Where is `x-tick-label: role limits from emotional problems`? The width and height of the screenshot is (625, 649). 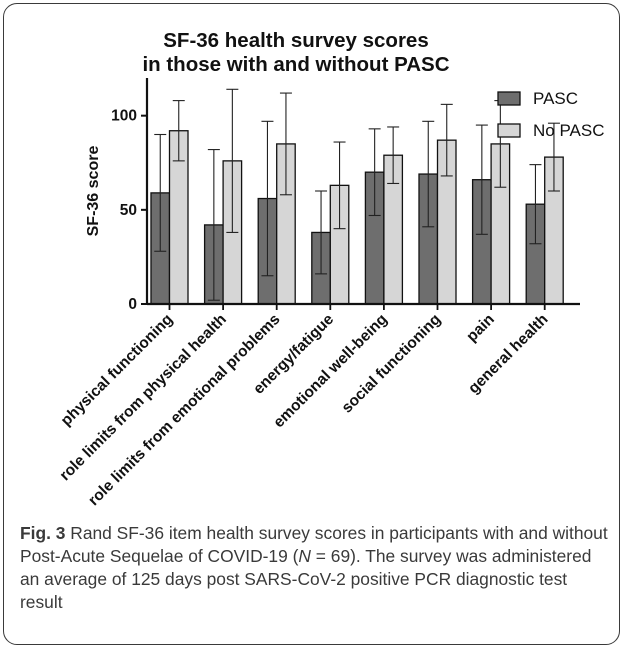 x-tick-label: role limits from emotional problems is located at coordinates (184, 410).